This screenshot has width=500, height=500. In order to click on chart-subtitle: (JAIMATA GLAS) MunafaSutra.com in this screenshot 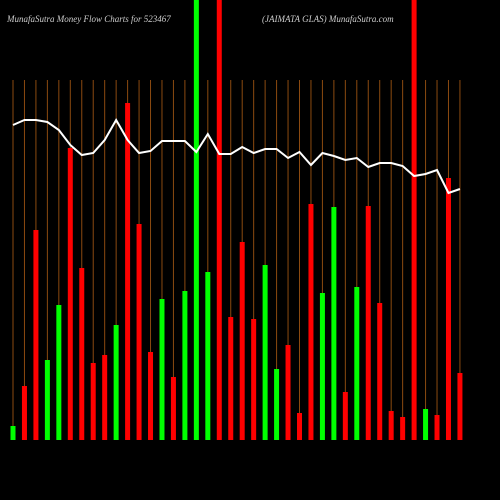, I will do `click(328, 19)`.